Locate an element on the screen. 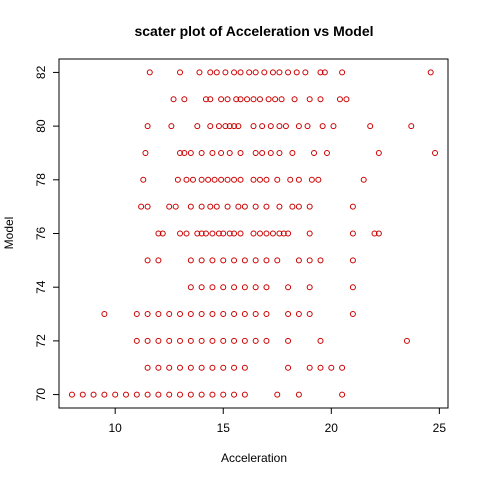  x-axis-label: Acceleration is located at coordinates (254, 458).